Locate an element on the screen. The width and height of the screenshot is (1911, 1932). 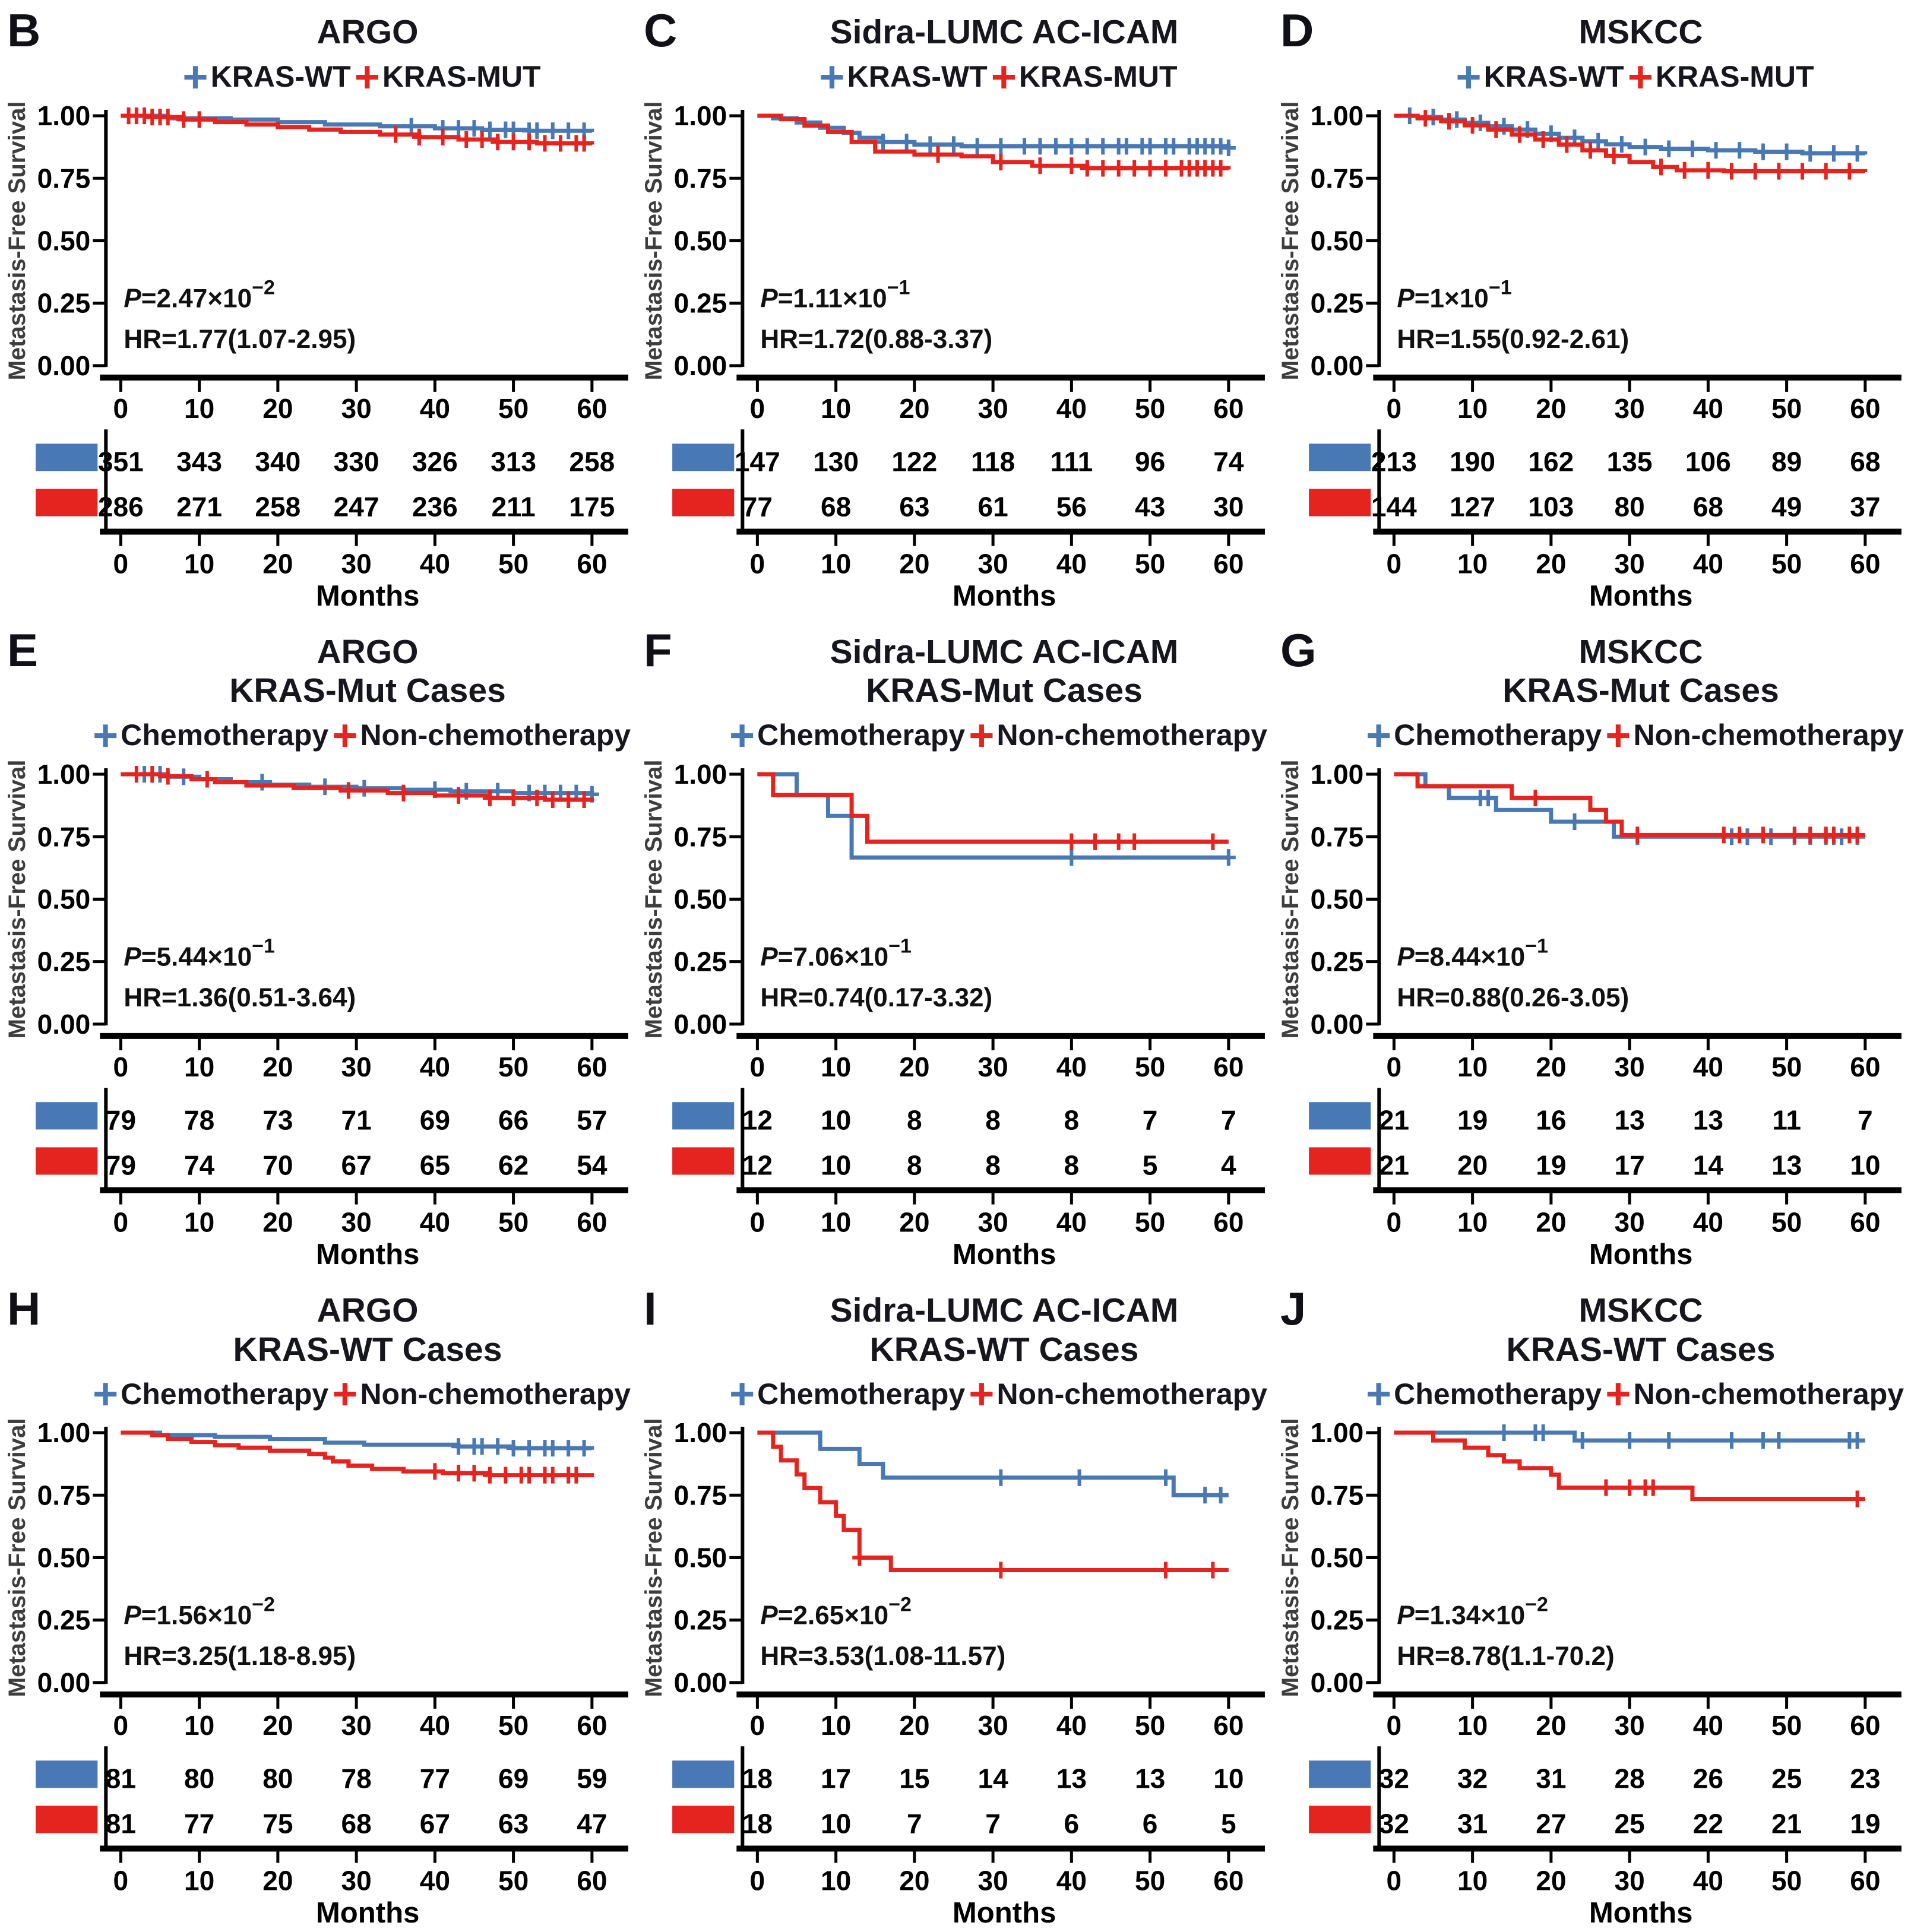
legend-label: Chemotherapy is located at coordinates (225, 1394).